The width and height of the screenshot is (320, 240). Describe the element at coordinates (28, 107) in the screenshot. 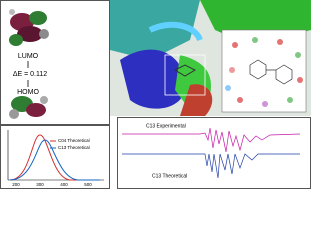

I see `homo-orbital` at that location.